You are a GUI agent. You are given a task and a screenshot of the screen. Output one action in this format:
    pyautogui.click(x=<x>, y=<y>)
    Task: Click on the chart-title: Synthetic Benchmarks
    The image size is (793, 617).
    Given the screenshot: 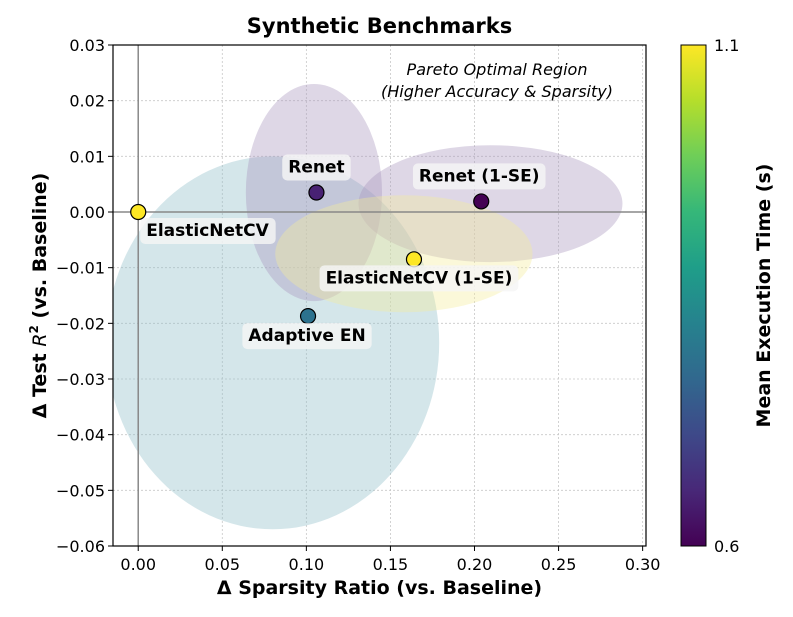 What is the action you would take?
    pyautogui.click(x=379, y=26)
    